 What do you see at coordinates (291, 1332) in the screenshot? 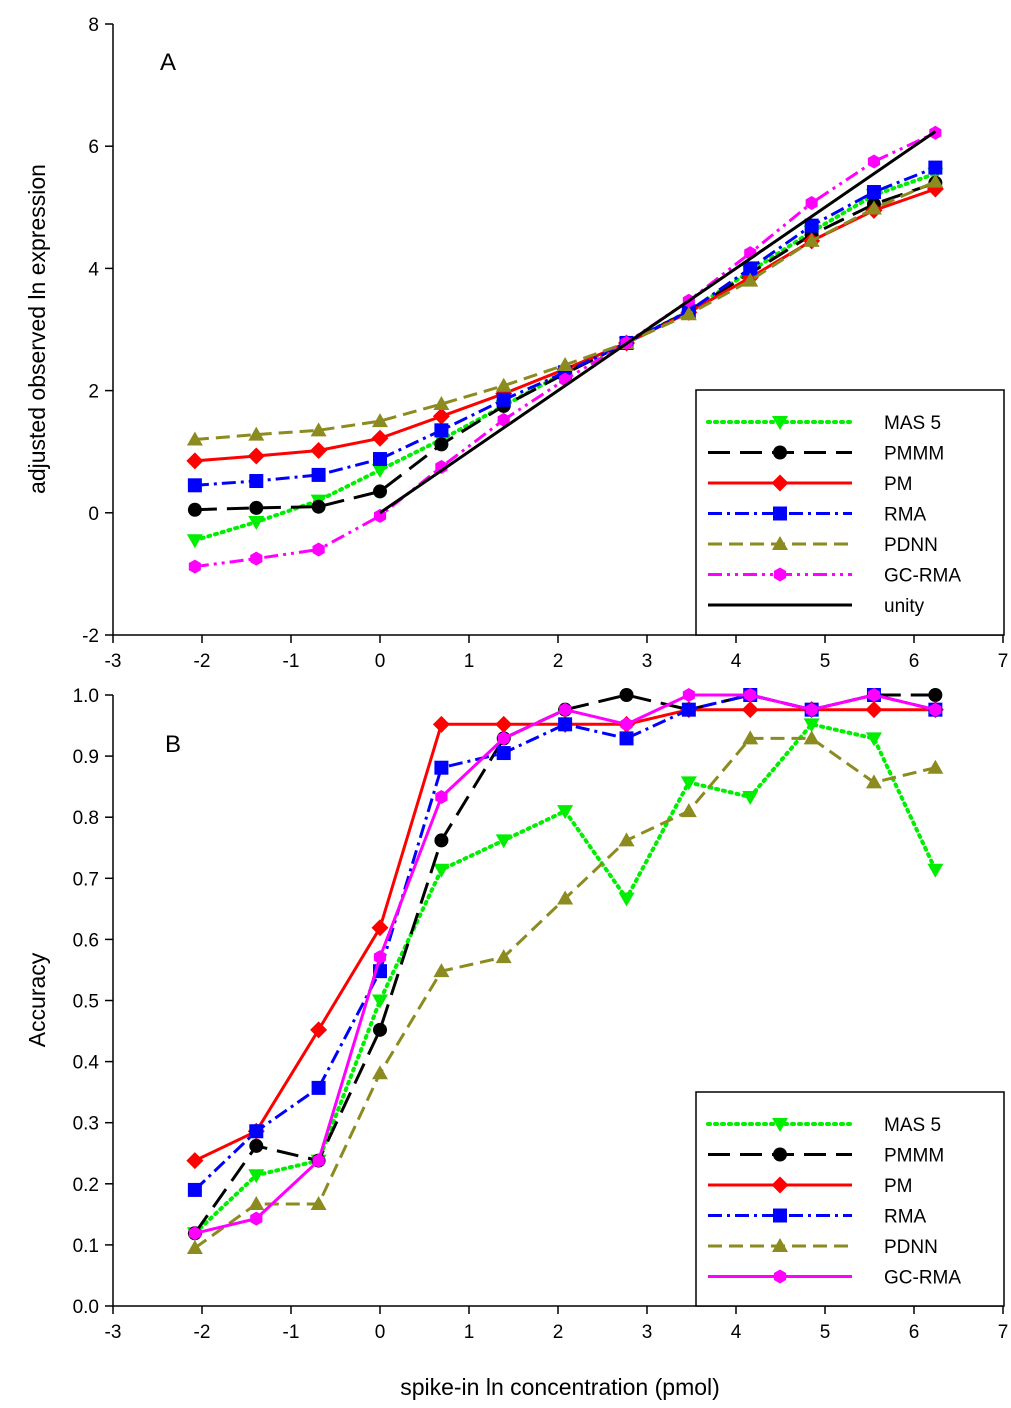
I see `x-tick-label: -1` at bounding box center [291, 1332].